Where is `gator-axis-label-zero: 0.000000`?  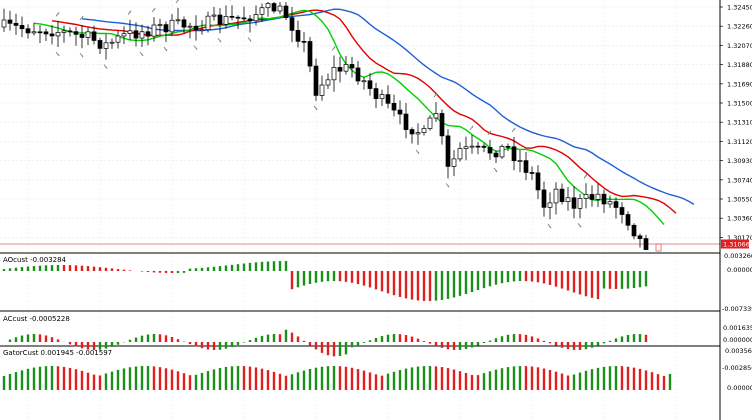 gator-axis-label-zero: 0.000000 is located at coordinates (739, 388).